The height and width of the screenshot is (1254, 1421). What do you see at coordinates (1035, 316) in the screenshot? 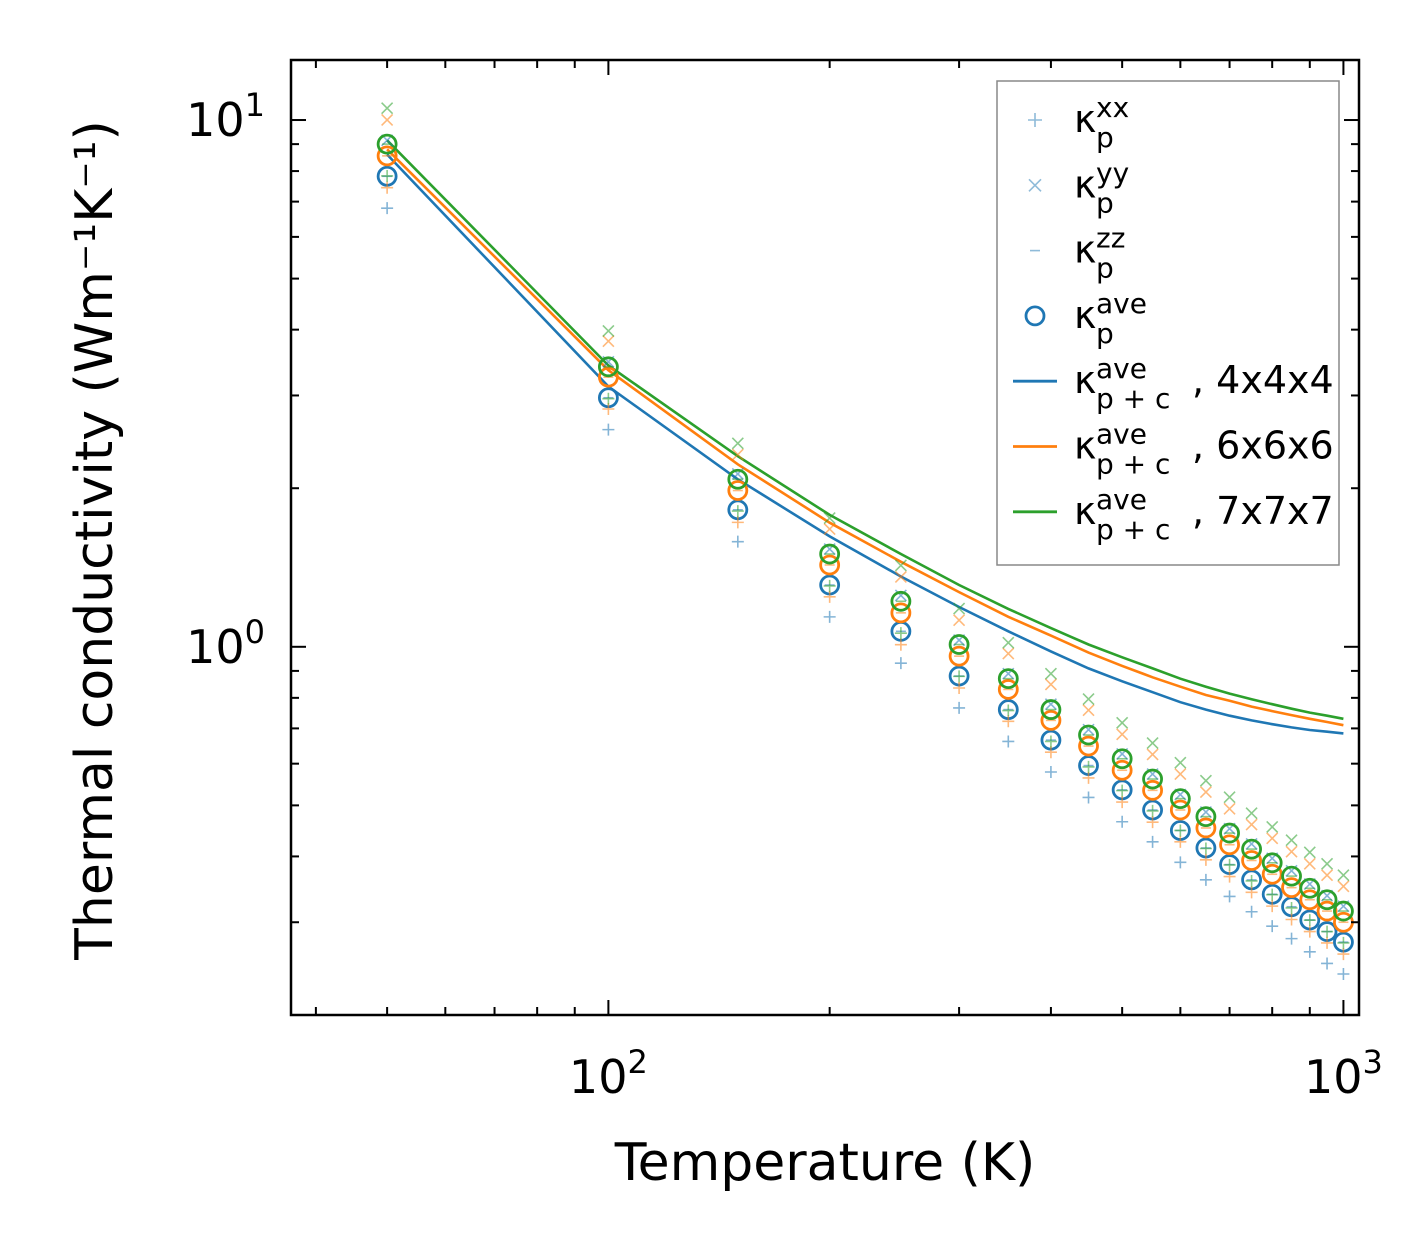
I see `legend-circle-marker` at bounding box center [1035, 316].